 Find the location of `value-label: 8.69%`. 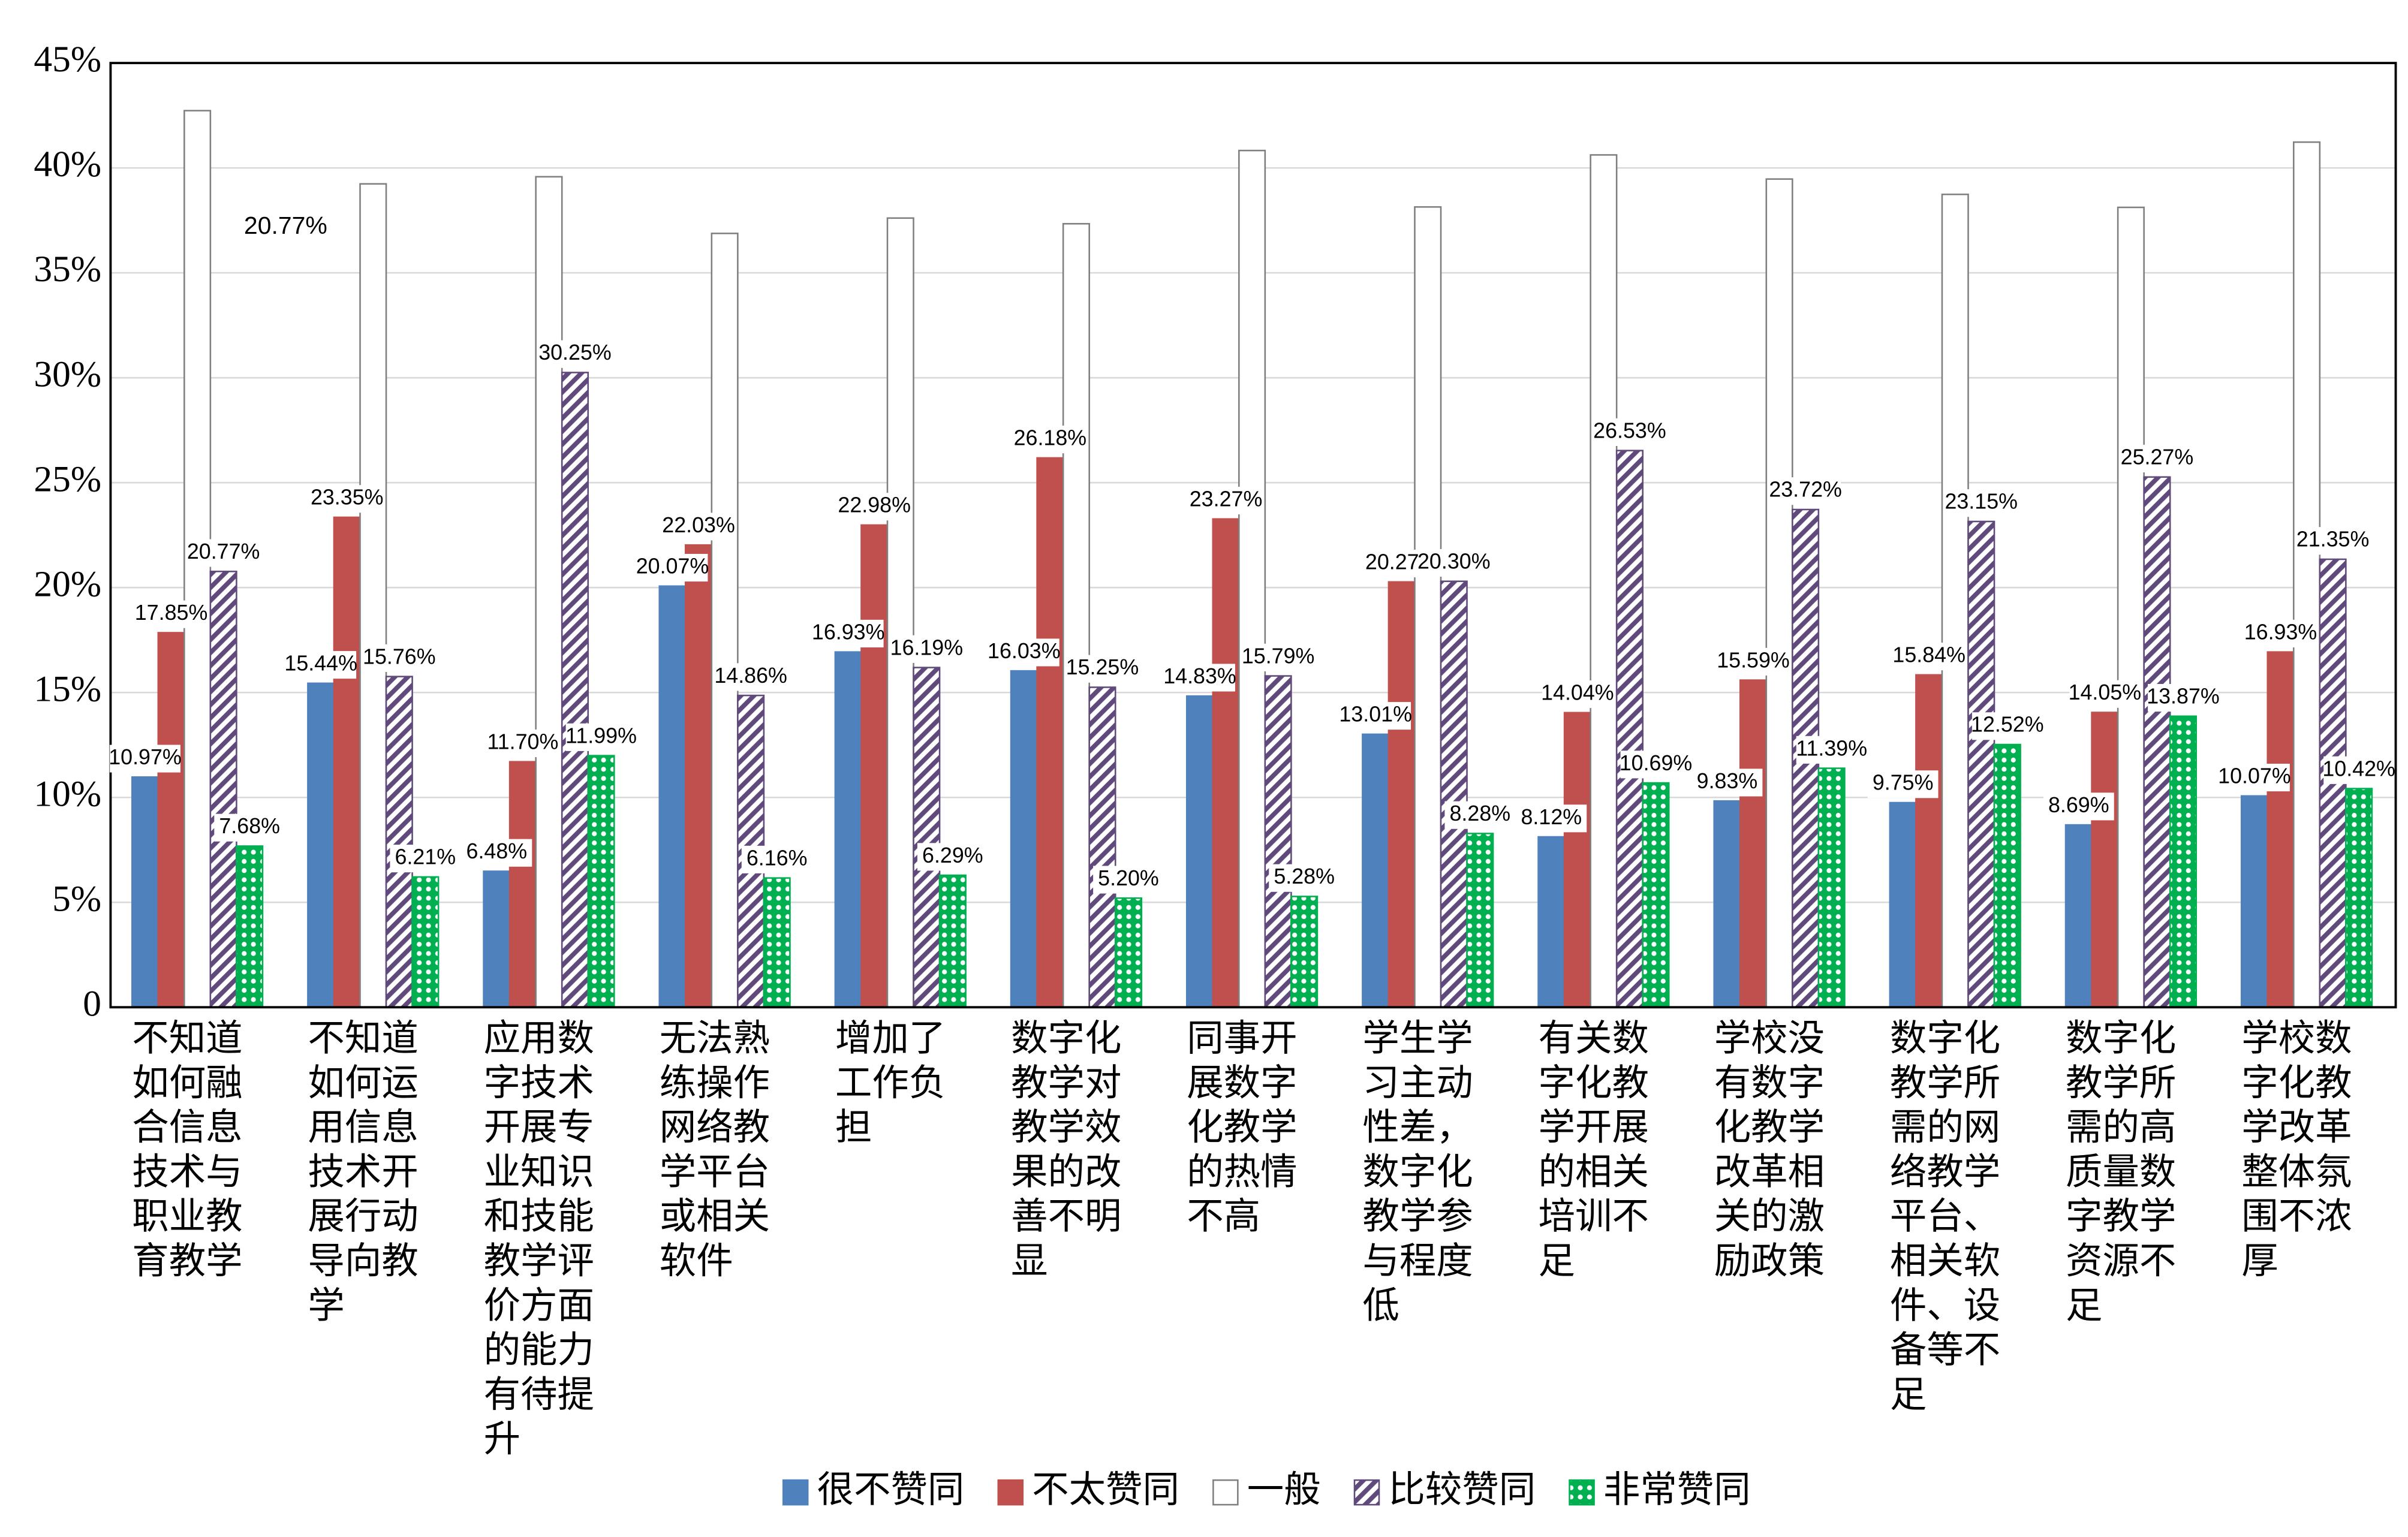

value-label: 8.69% is located at coordinates (2078, 805).